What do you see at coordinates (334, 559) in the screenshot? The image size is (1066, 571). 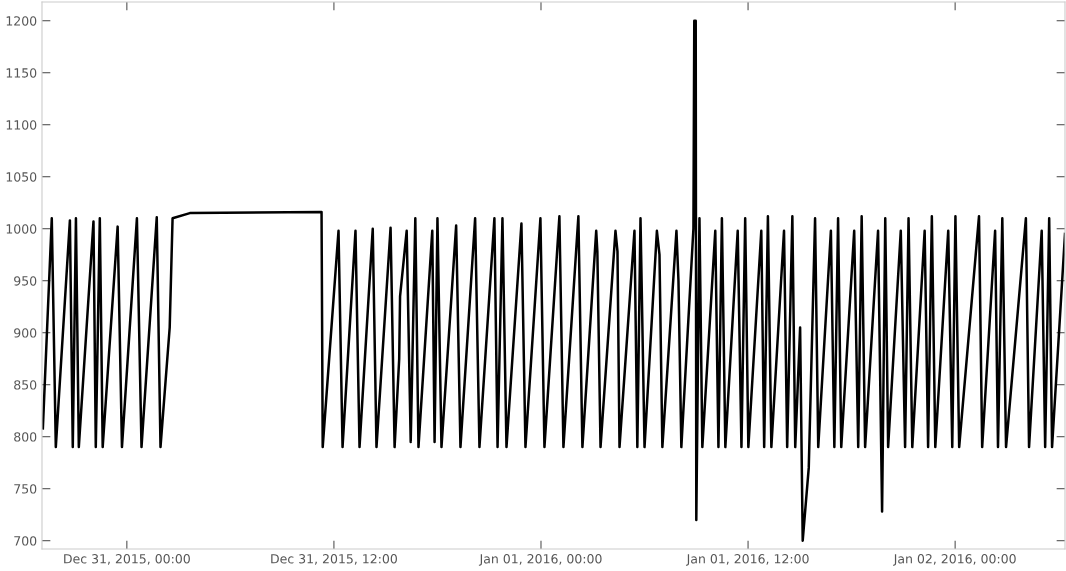 I see `x-tick-label: Dec 31, 2015, 12:00` at bounding box center [334, 559].